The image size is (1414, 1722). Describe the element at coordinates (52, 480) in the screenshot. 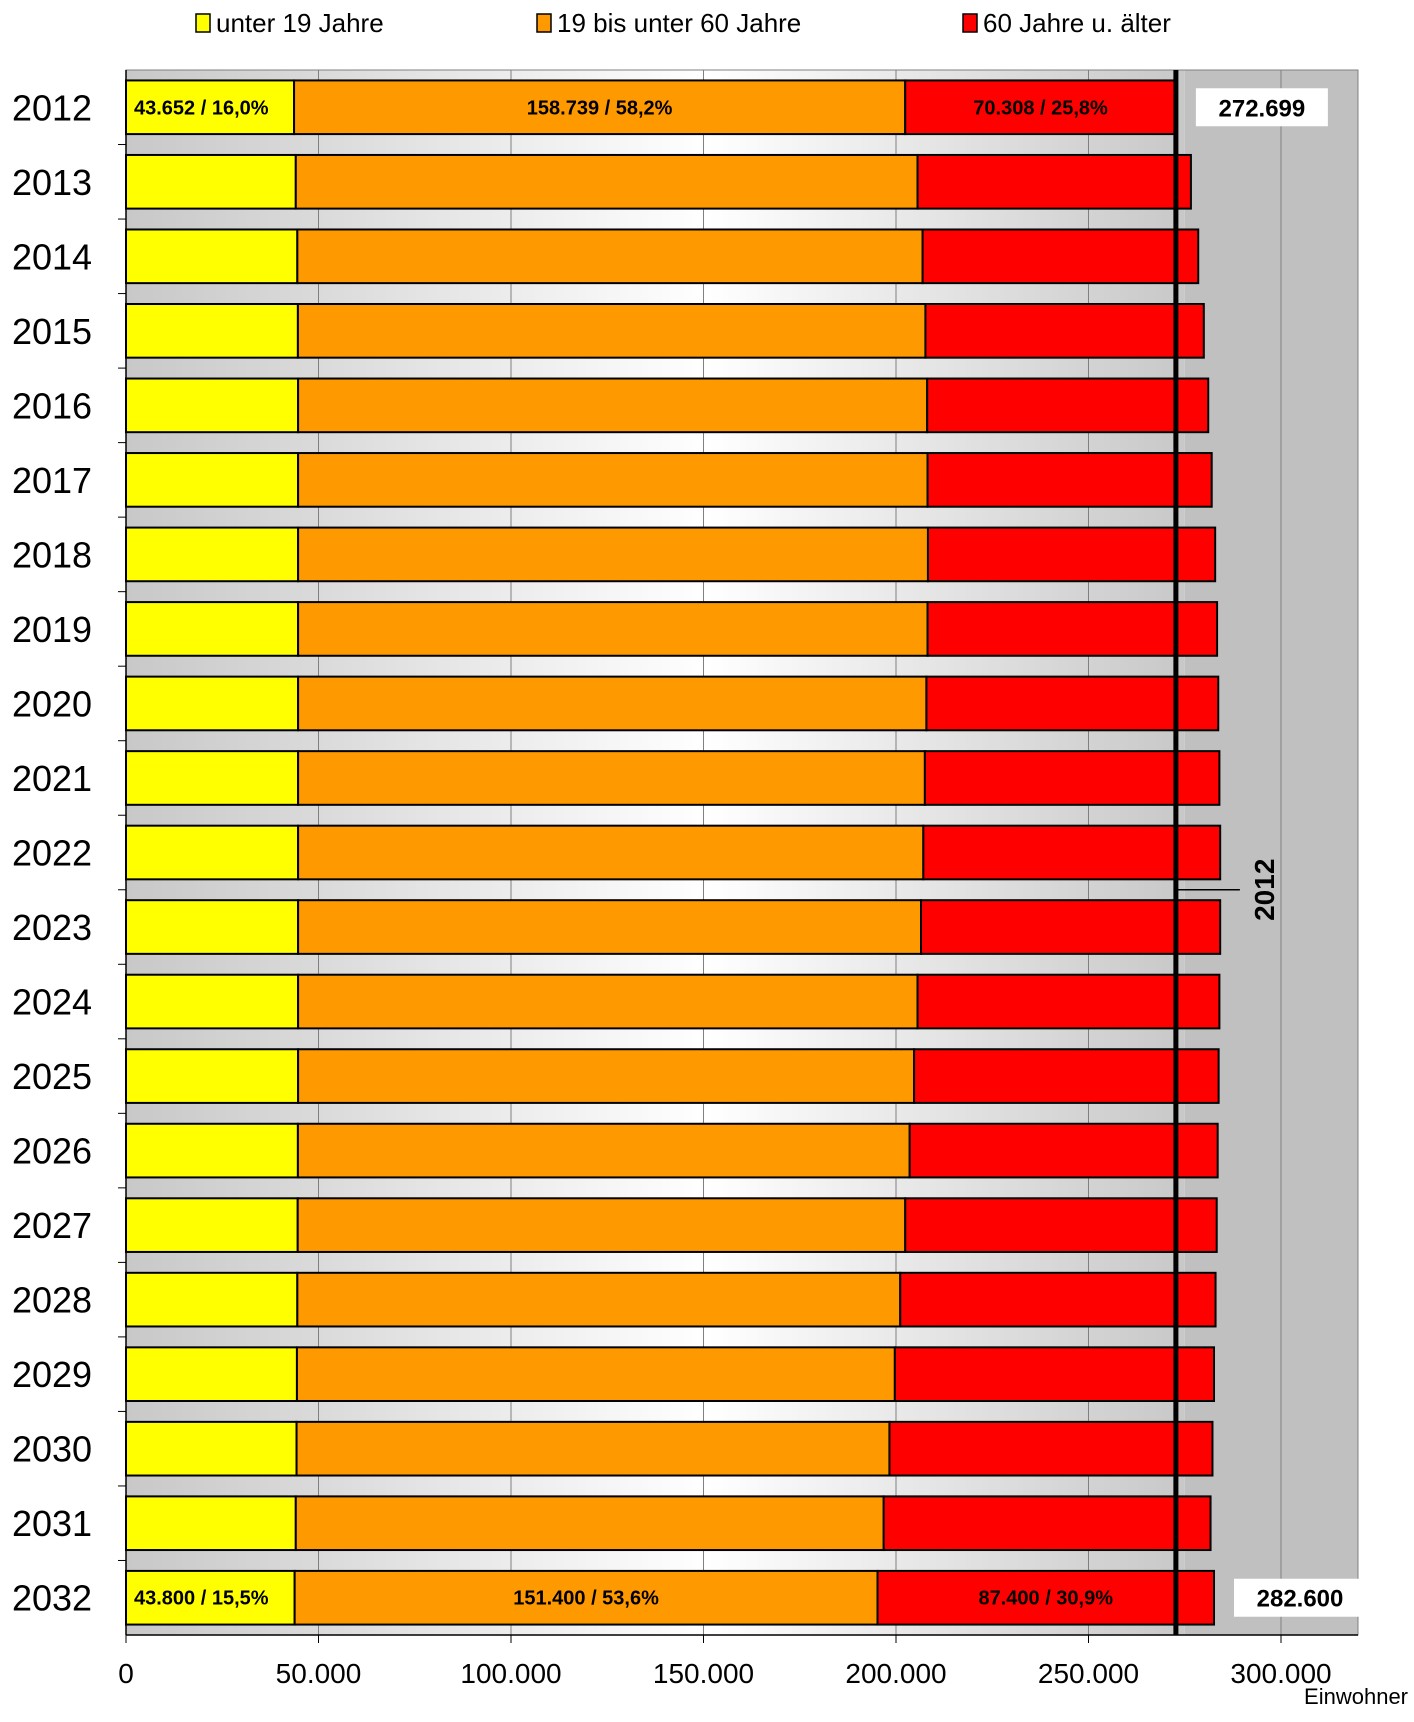

I see `year-label: 2017` at that location.